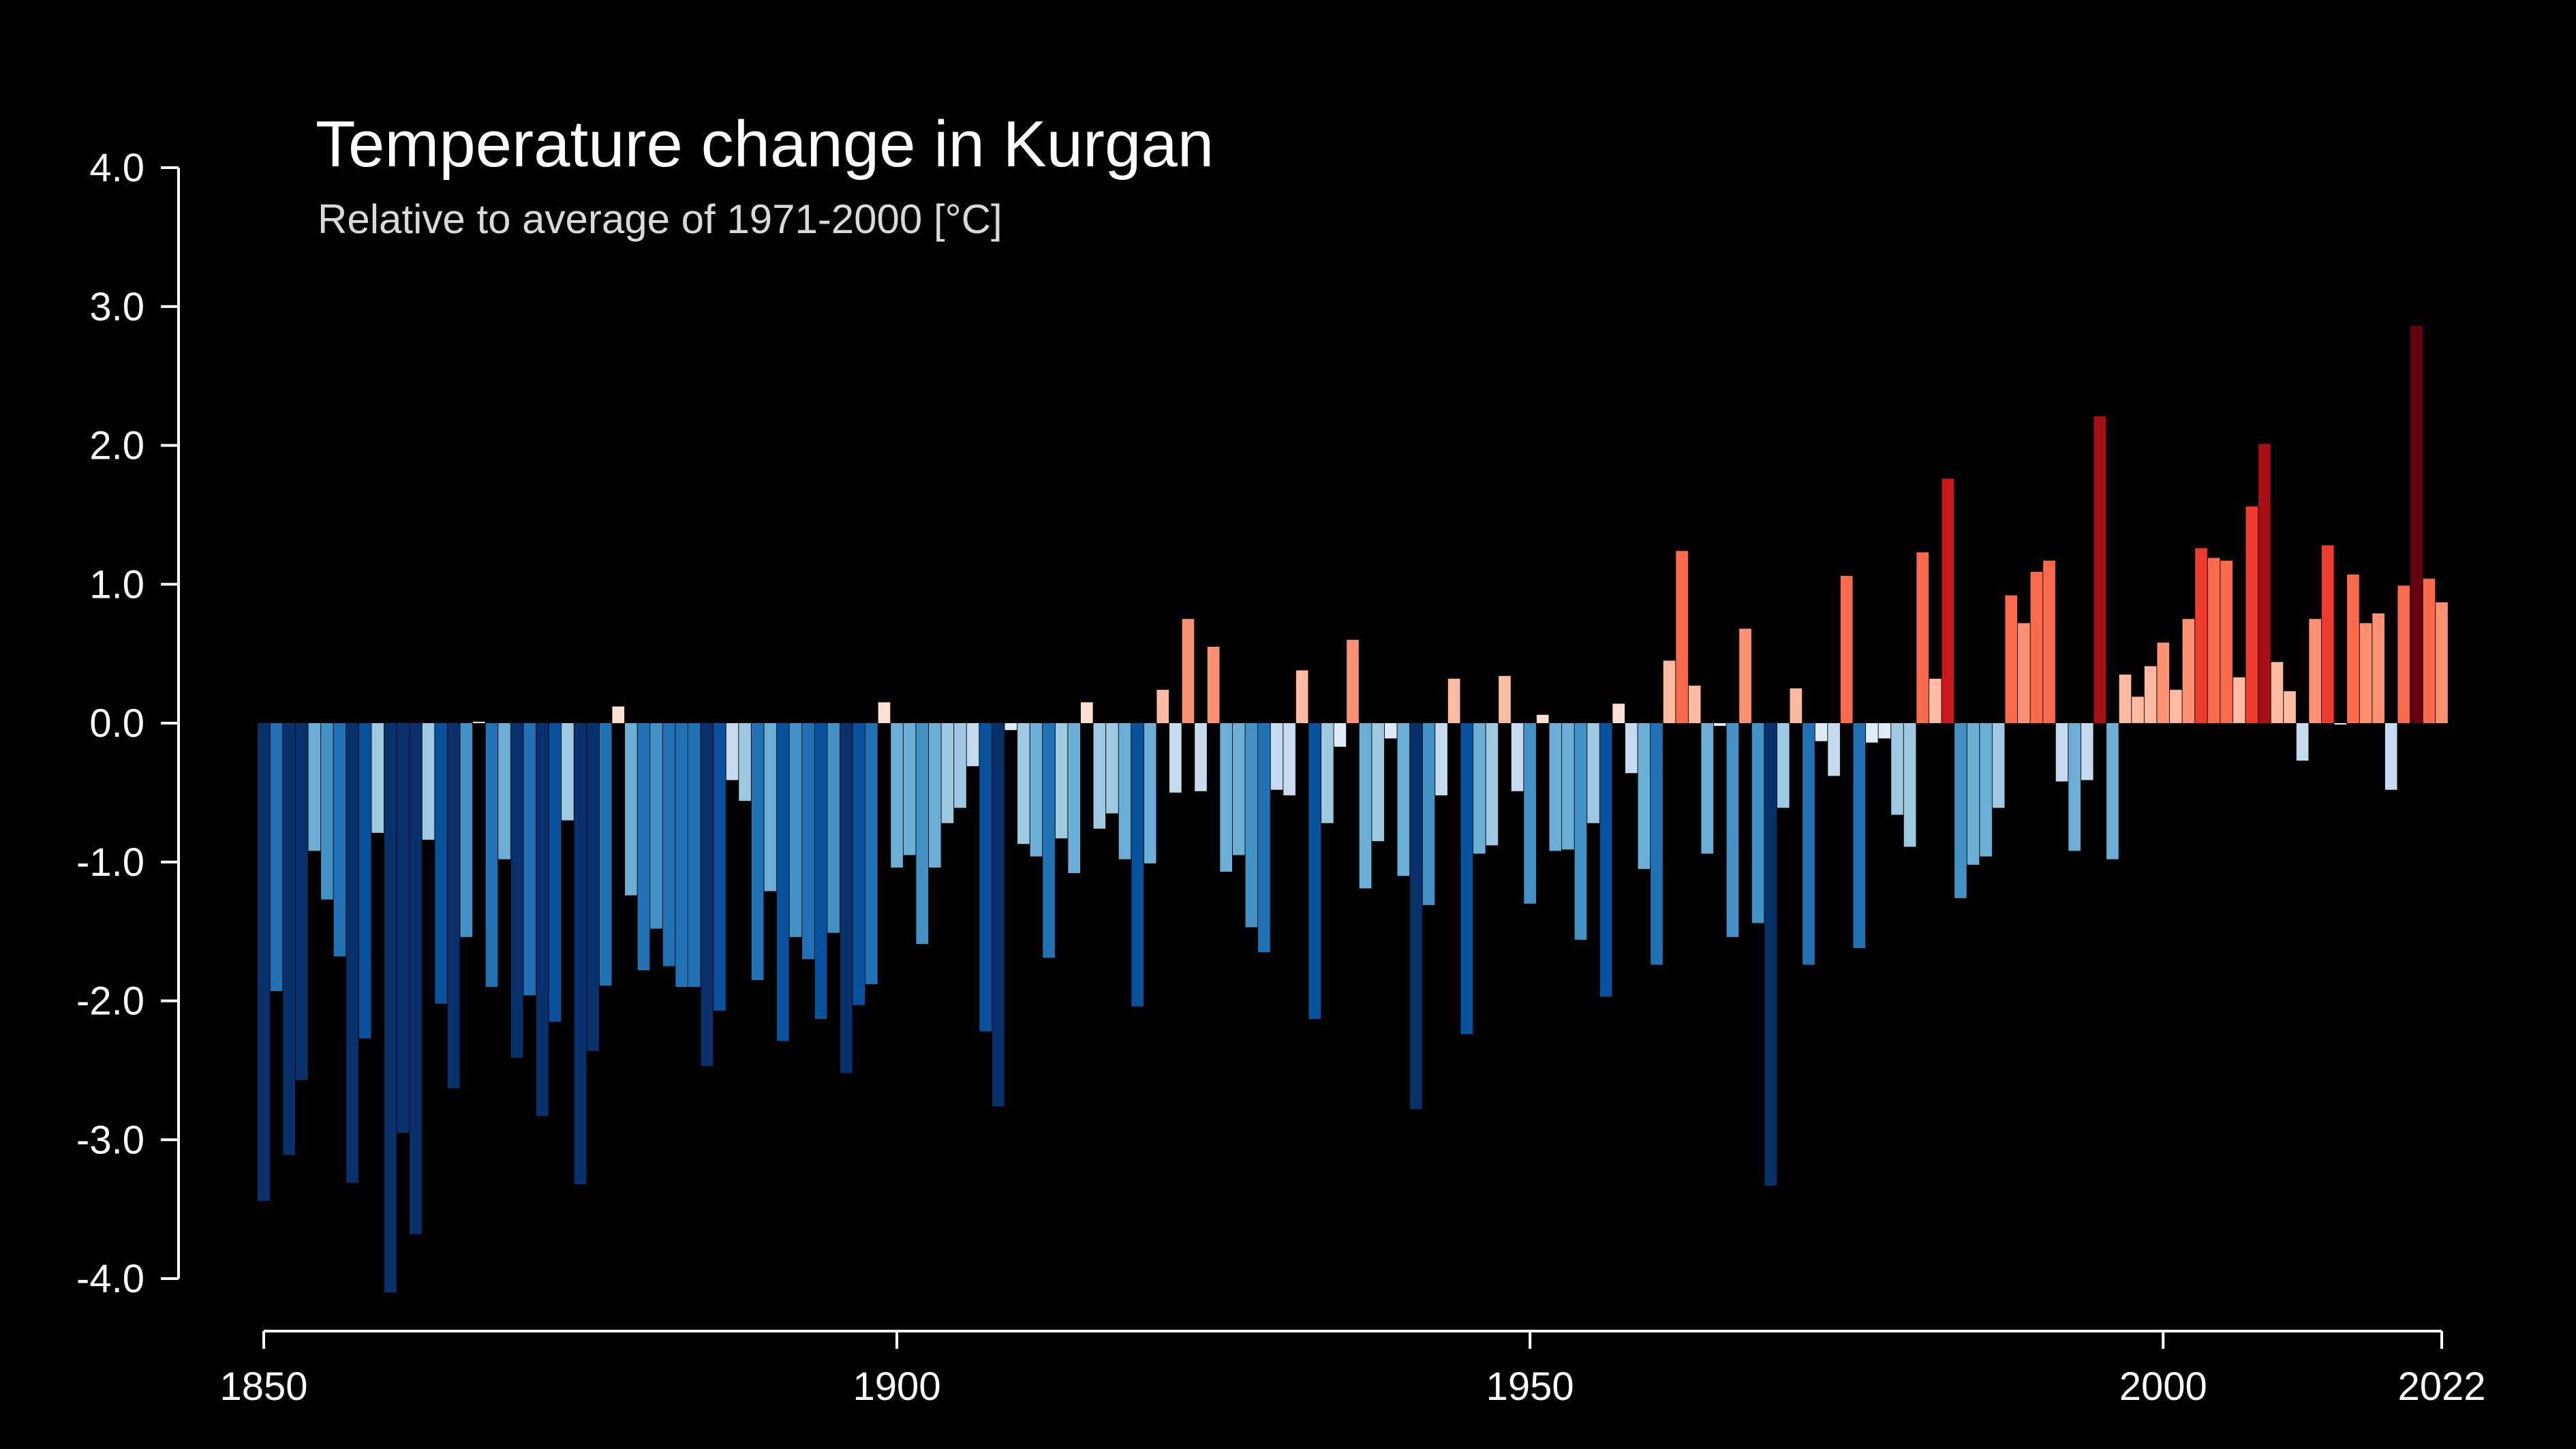 The image size is (2576, 1449). I want to click on bar-2001, so click(2175, 706).